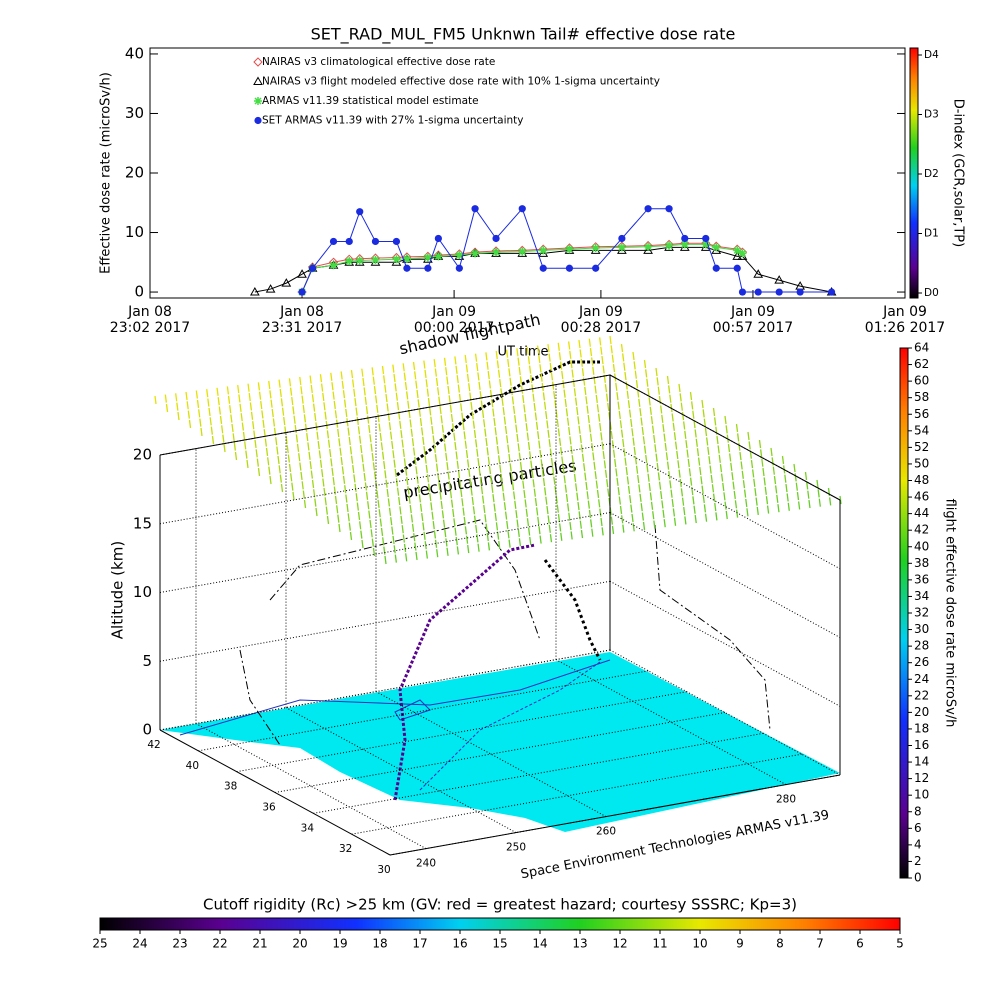 This screenshot has width=1000, height=1000. Describe the element at coordinates (149, 312) in the screenshot. I see `x-tick-label: Jan 08` at that location.